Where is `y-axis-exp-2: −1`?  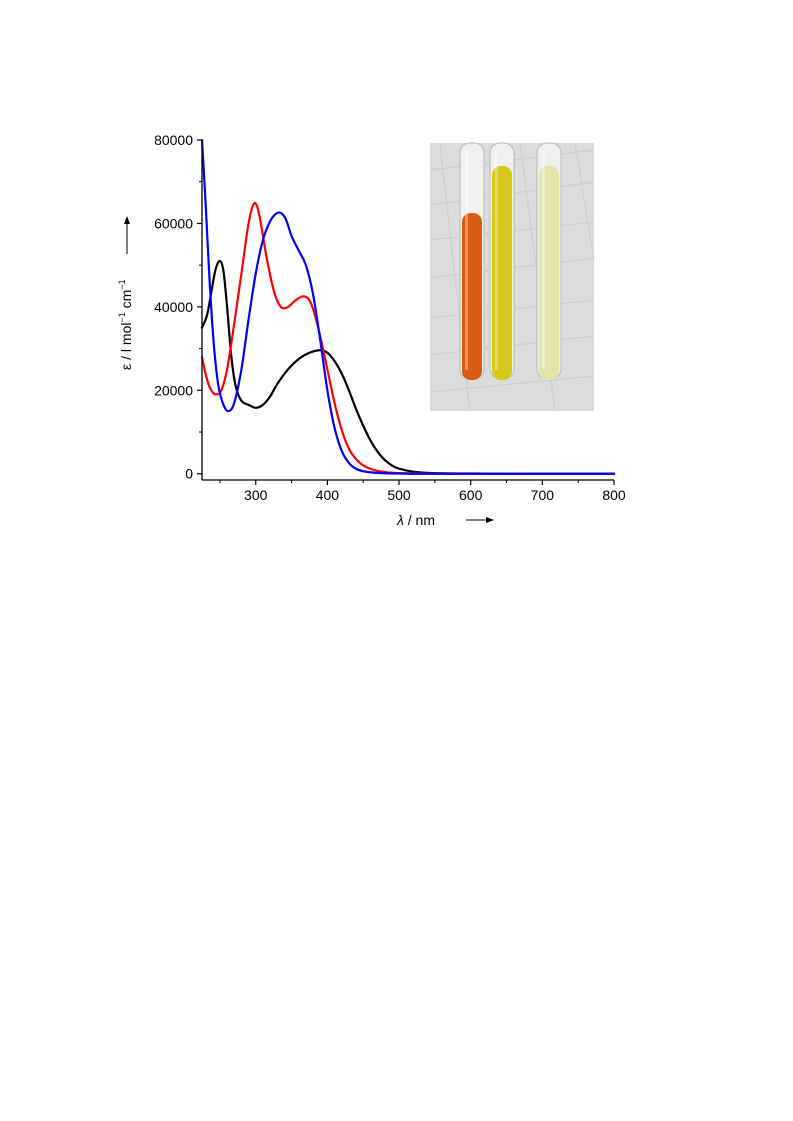
y-axis-exp-2: −1 is located at coordinates (122, 284).